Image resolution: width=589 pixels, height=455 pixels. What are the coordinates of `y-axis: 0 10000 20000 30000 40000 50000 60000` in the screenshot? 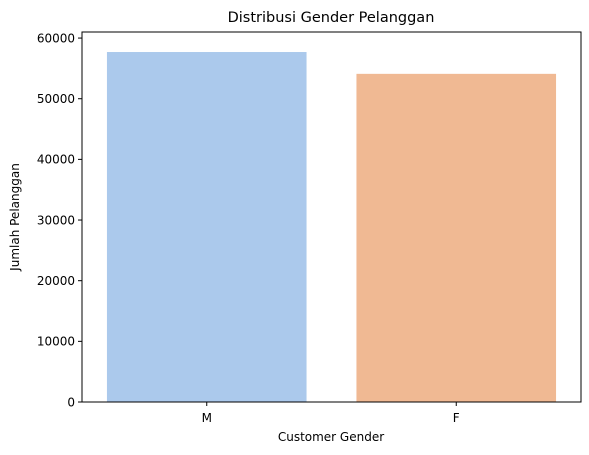 It's located at (59, 220).